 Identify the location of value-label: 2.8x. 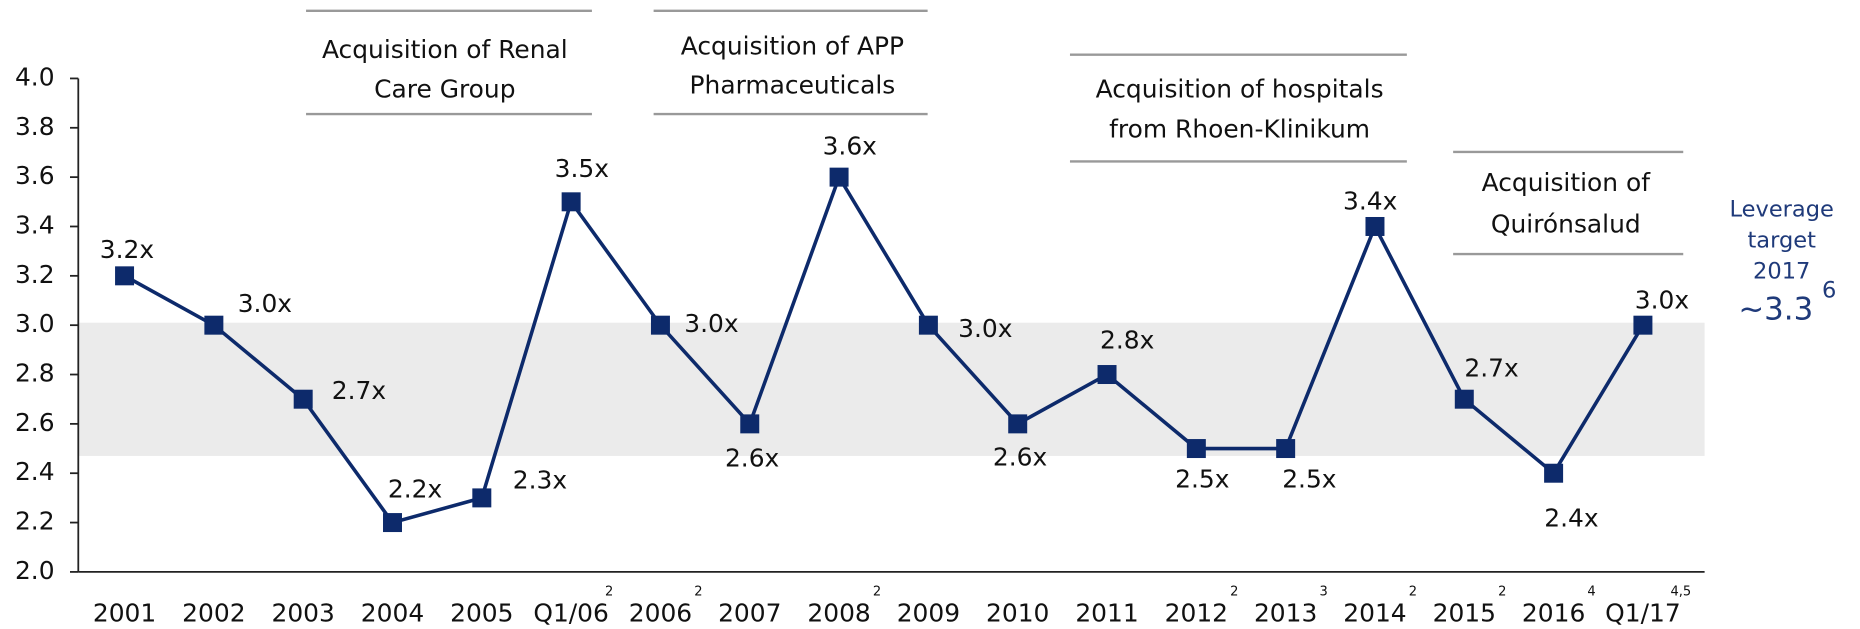
(1127, 339).